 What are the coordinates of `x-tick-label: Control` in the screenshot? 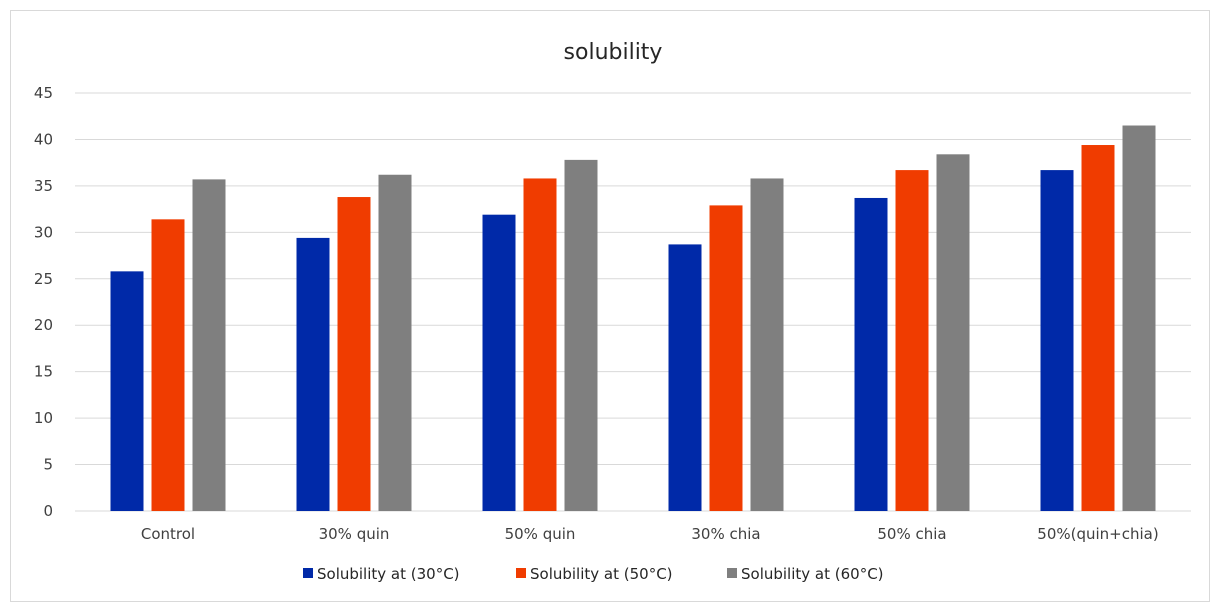 It's located at (168, 534).